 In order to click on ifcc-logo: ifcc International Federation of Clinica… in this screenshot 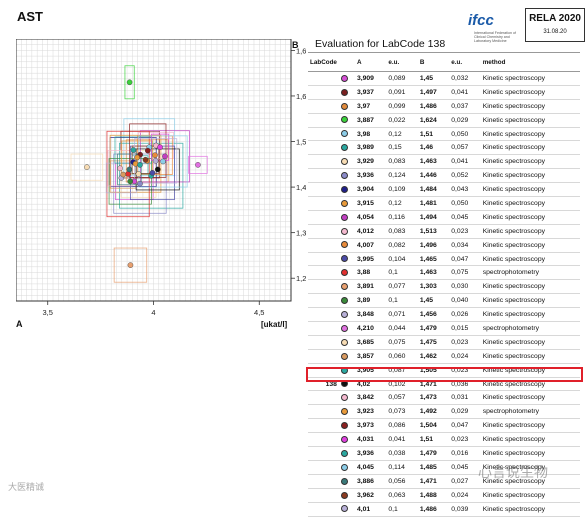, I will do `click(490, 29)`.